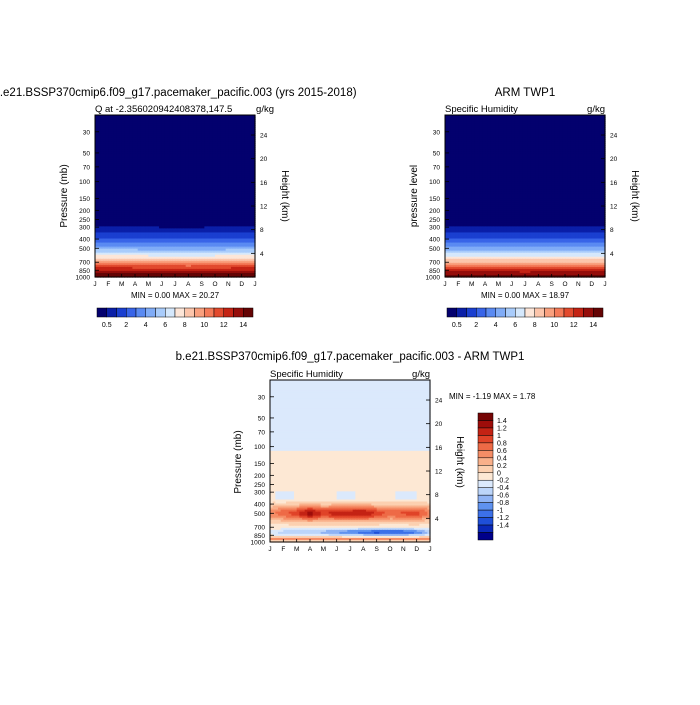  Describe the element at coordinates (262, 230) in the screenshot. I see `height-tick-label: 8` at that location.